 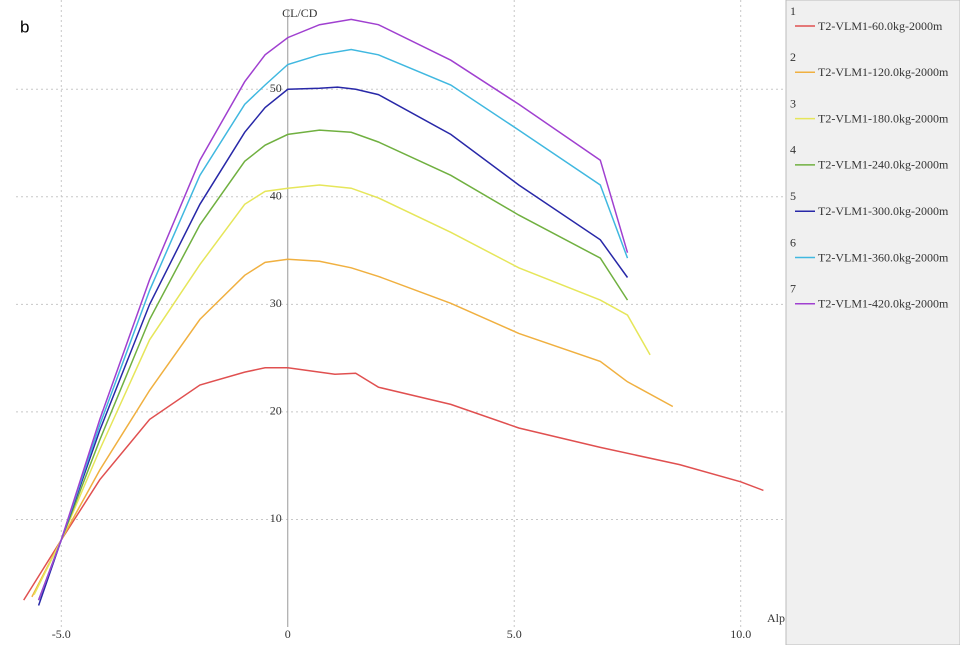 I want to click on legend-number: 6, so click(x=793, y=242).